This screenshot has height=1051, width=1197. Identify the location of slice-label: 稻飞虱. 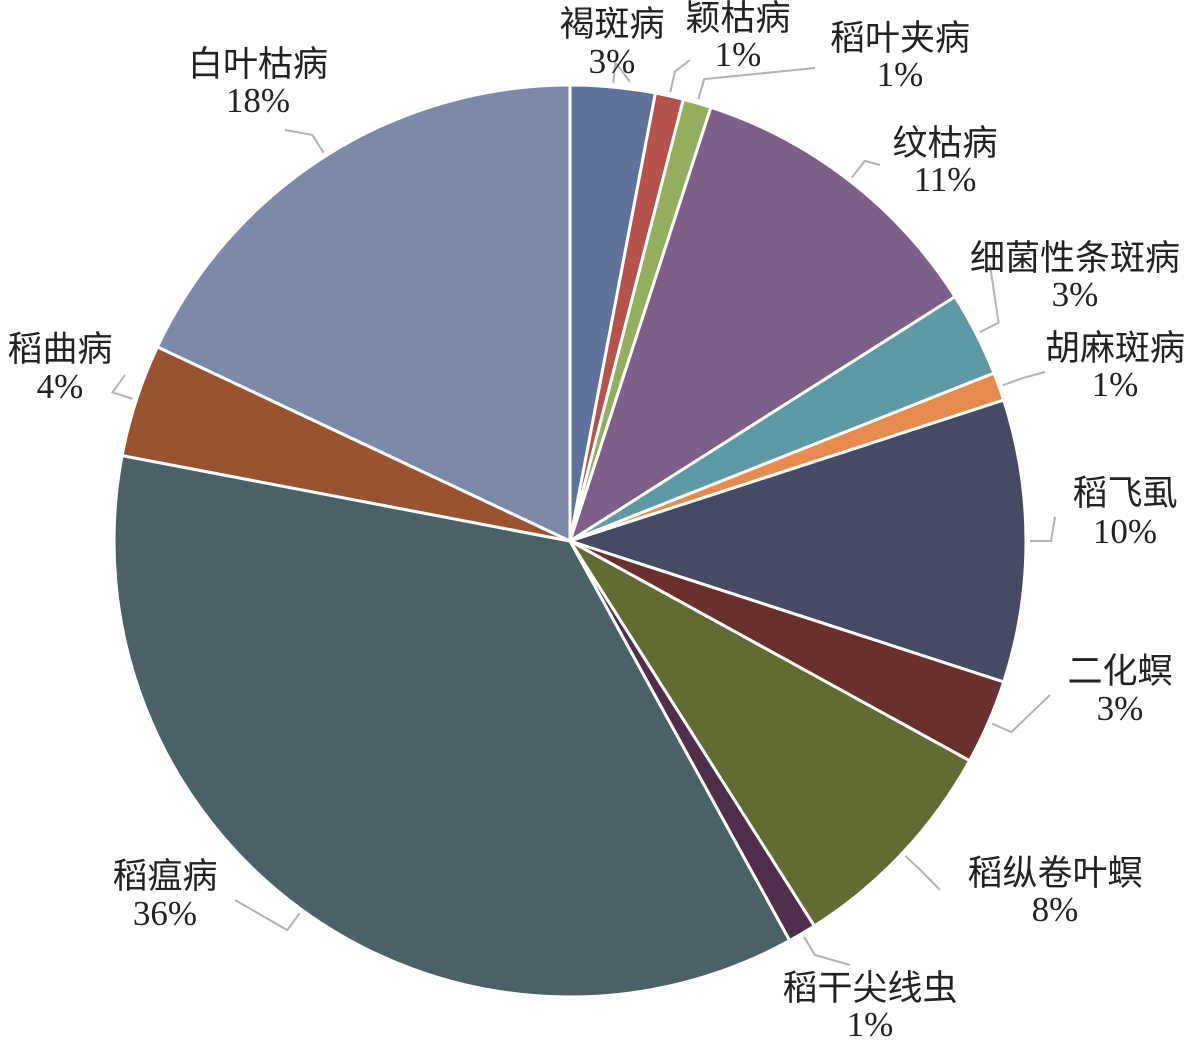
(1124, 493).